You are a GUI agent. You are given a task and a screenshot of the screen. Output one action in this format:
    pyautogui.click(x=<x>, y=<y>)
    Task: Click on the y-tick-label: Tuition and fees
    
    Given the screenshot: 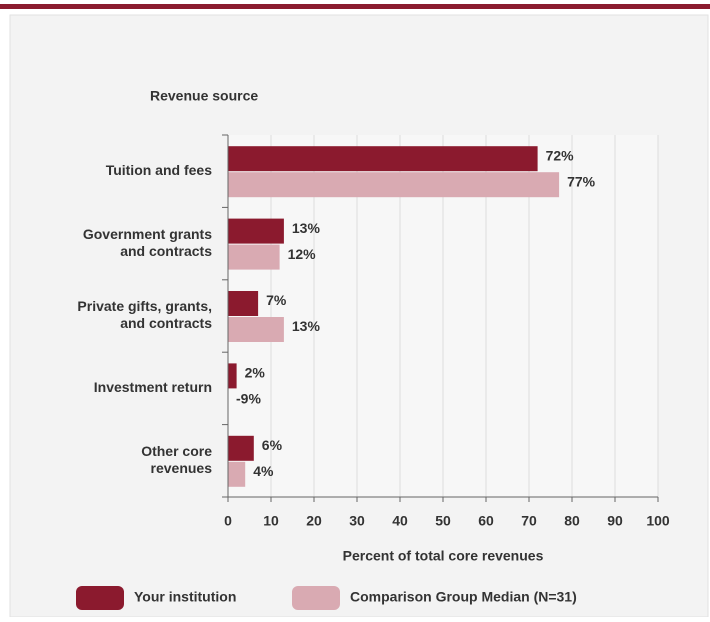 What is the action you would take?
    pyautogui.click(x=159, y=170)
    